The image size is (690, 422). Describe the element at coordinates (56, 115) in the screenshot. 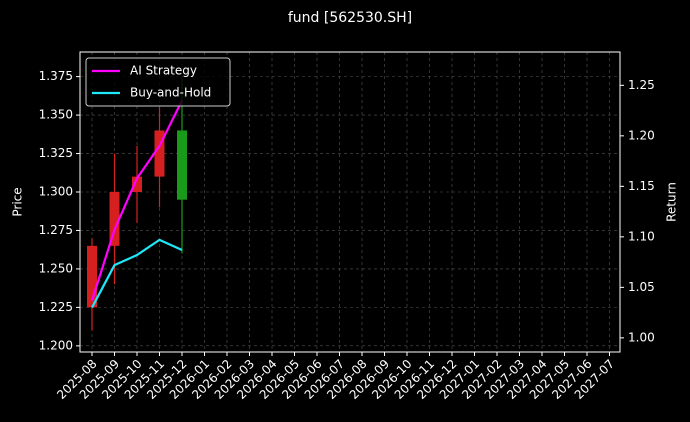

I see `y-tick-label: 1.350` at that location.